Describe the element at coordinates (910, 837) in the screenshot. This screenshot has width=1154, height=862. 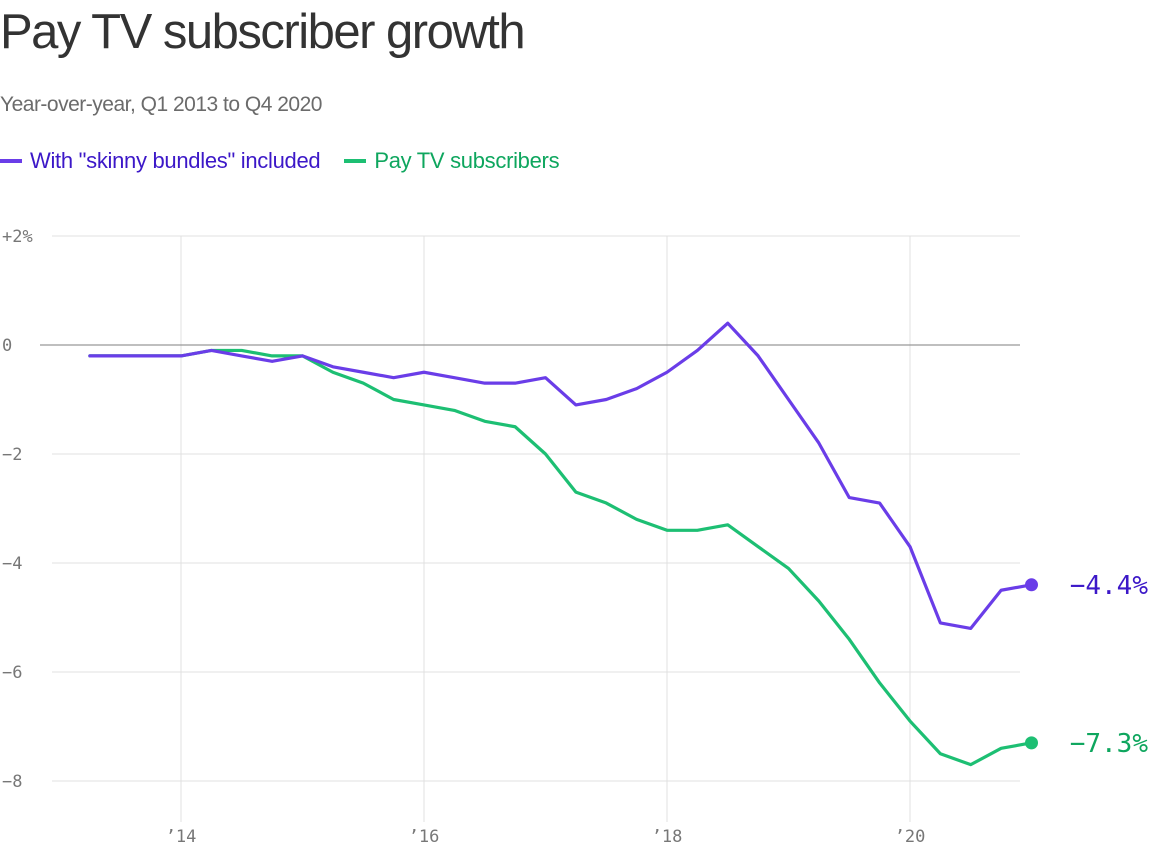
I see `x-tick-label: ’20` at that location.